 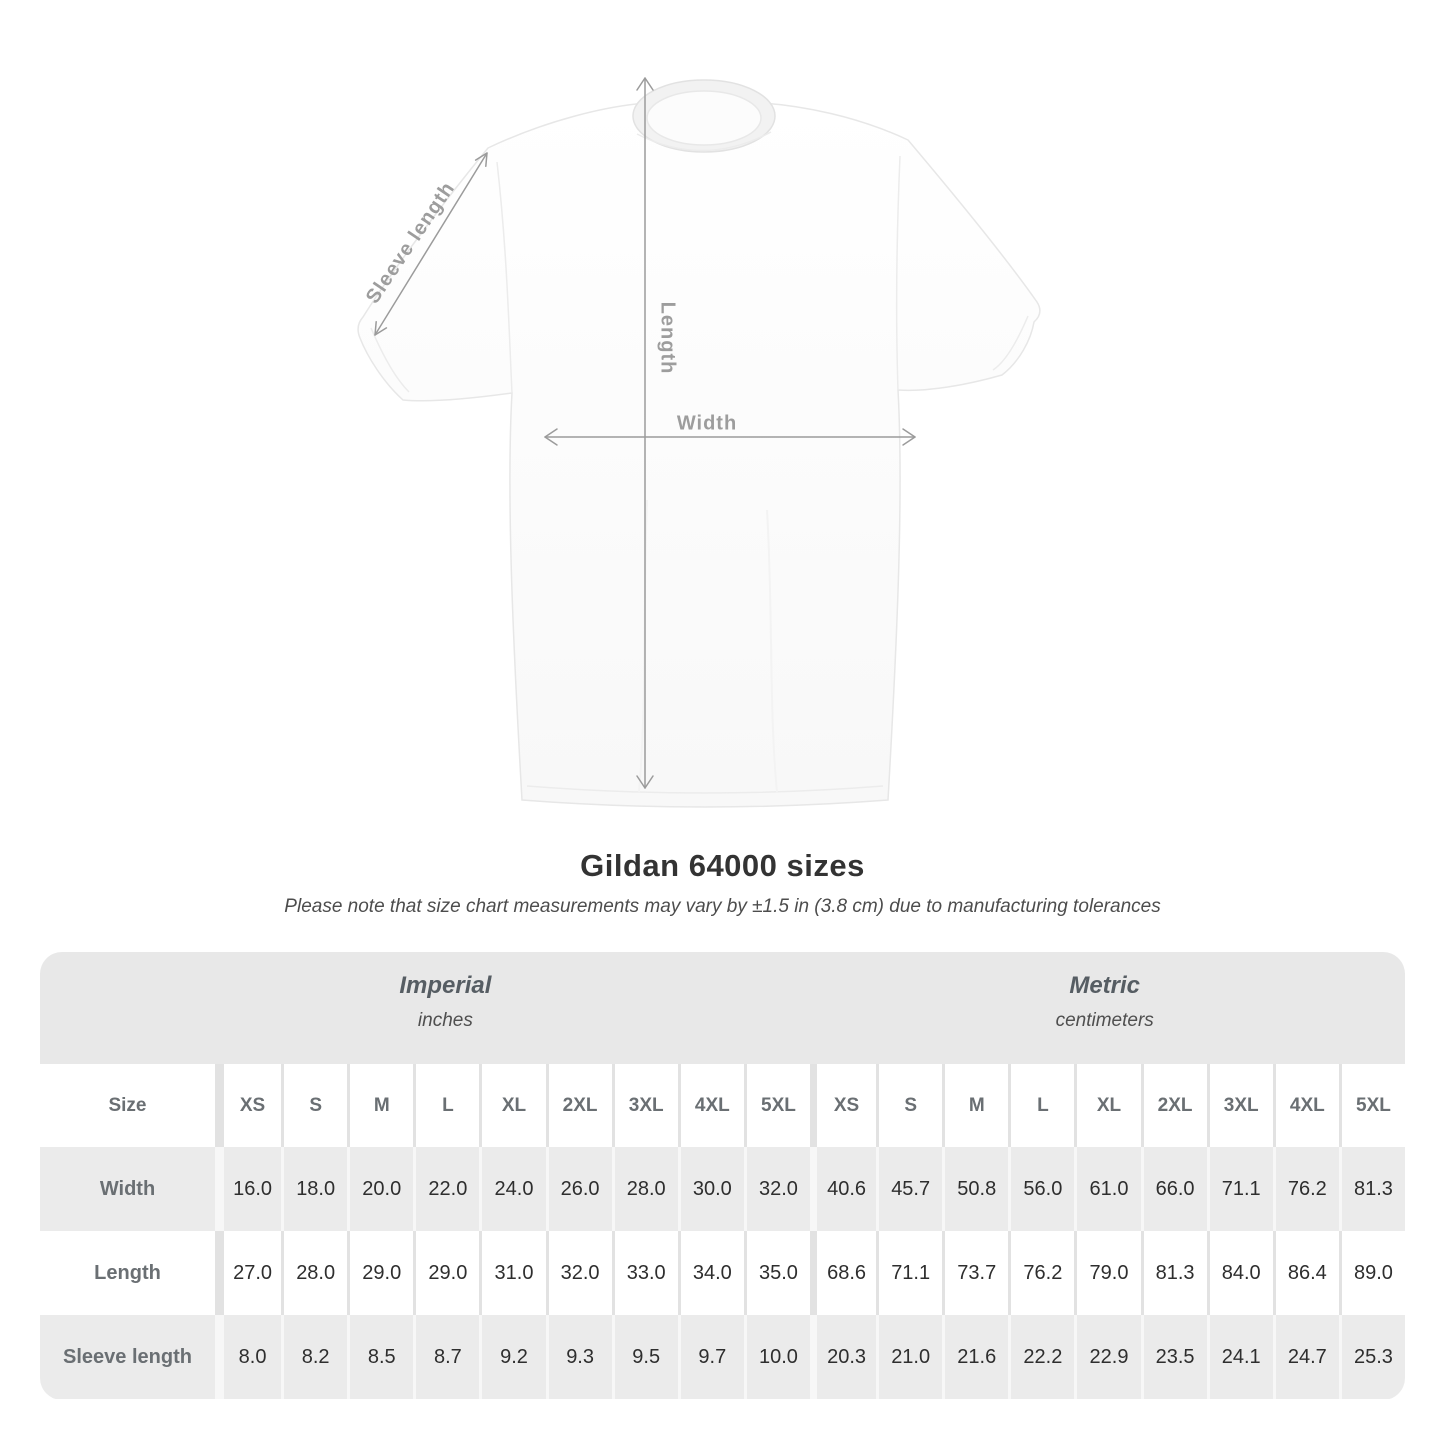 What do you see at coordinates (248, 1273) in the screenshot?
I see `value-cell: 27.0` at bounding box center [248, 1273].